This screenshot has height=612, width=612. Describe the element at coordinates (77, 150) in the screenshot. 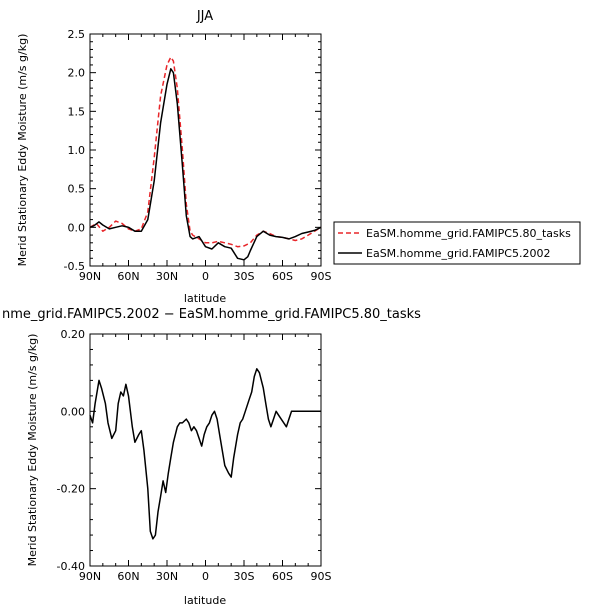

I see `y-tick-label: 1.0` at that location.